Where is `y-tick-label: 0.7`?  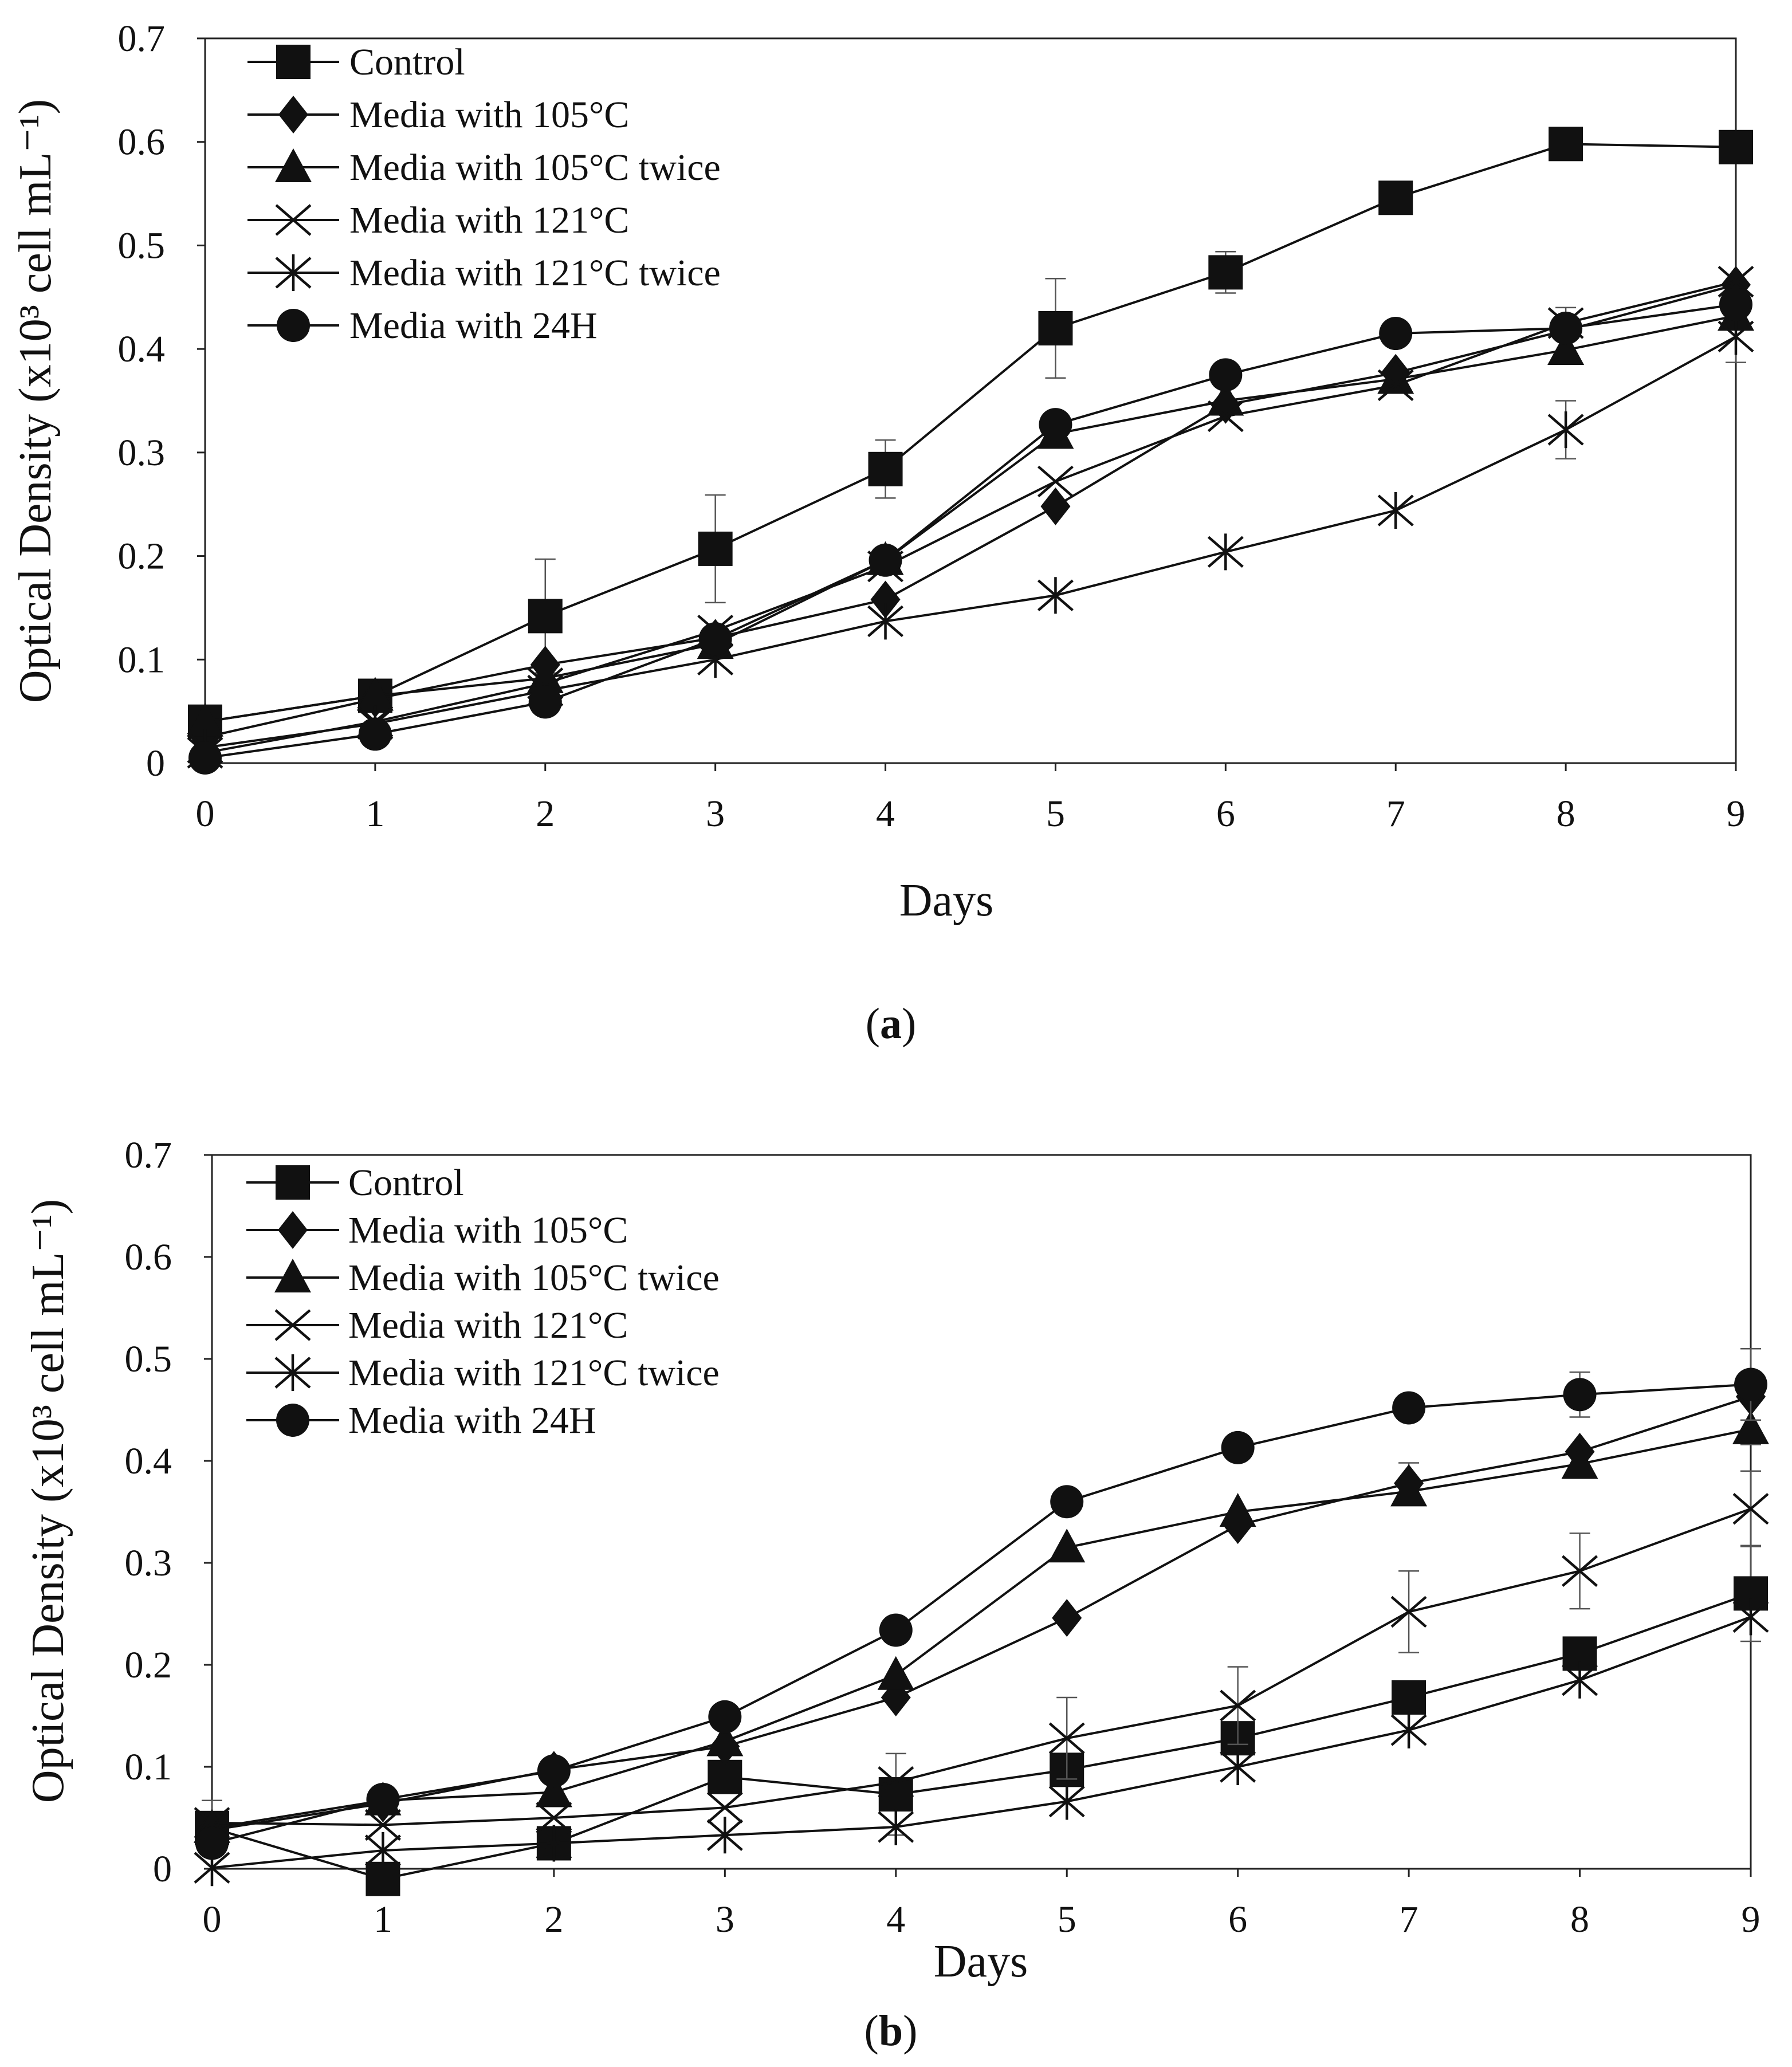
y-tick-label: 0.7 is located at coordinates (142, 39).